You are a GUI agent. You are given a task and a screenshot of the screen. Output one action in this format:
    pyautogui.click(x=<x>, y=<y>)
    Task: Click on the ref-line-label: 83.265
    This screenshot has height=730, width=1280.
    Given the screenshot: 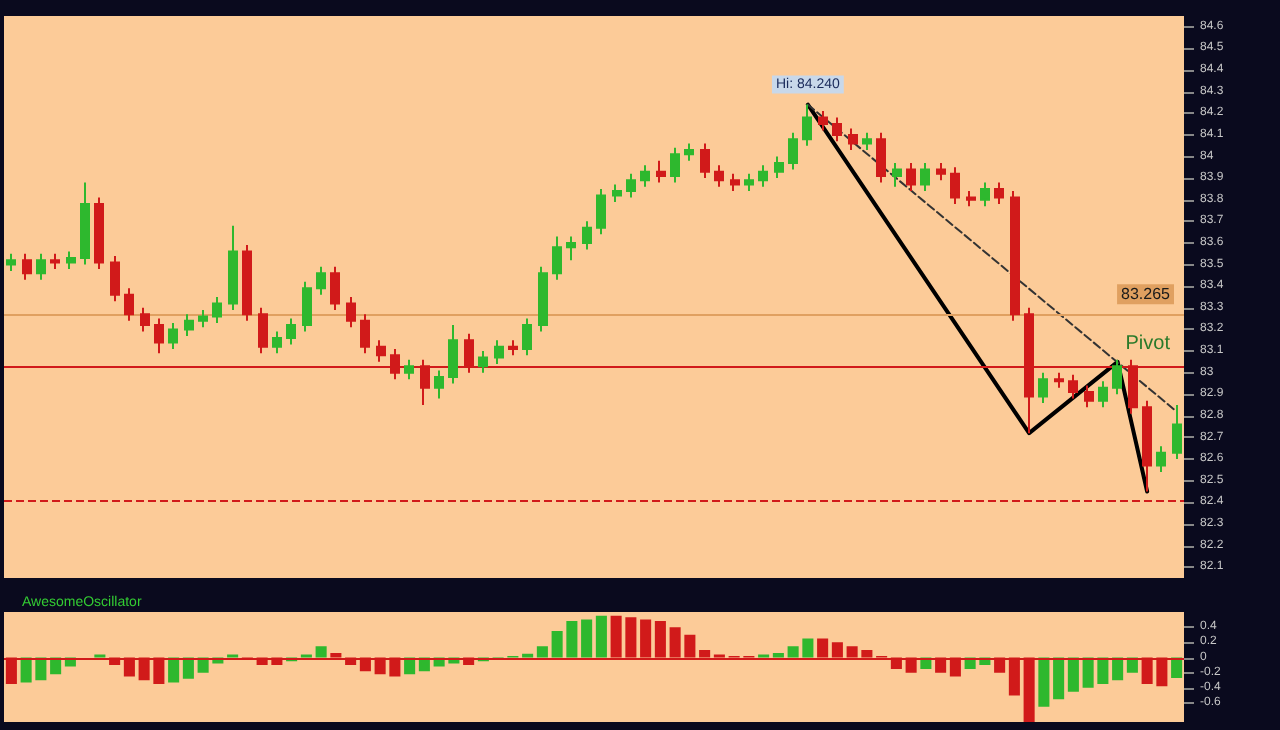 What is the action you would take?
    pyautogui.click(x=1146, y=294)
    